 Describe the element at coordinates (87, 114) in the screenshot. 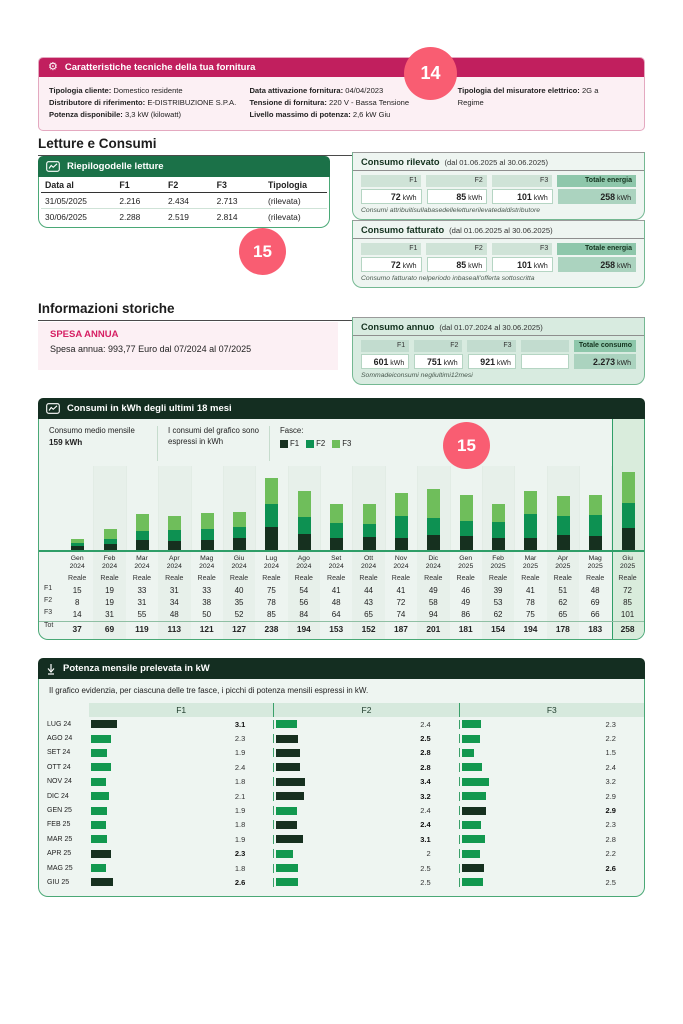

I see `tech-field-label: Potenza disponibile:` at that location.